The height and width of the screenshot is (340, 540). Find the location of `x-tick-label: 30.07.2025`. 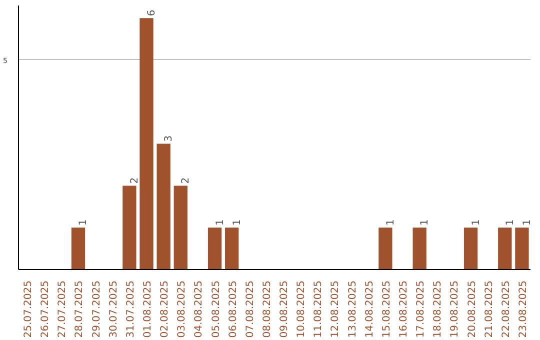

x-tick-label: 30.07.2025 is located at coordinates (114, 309).